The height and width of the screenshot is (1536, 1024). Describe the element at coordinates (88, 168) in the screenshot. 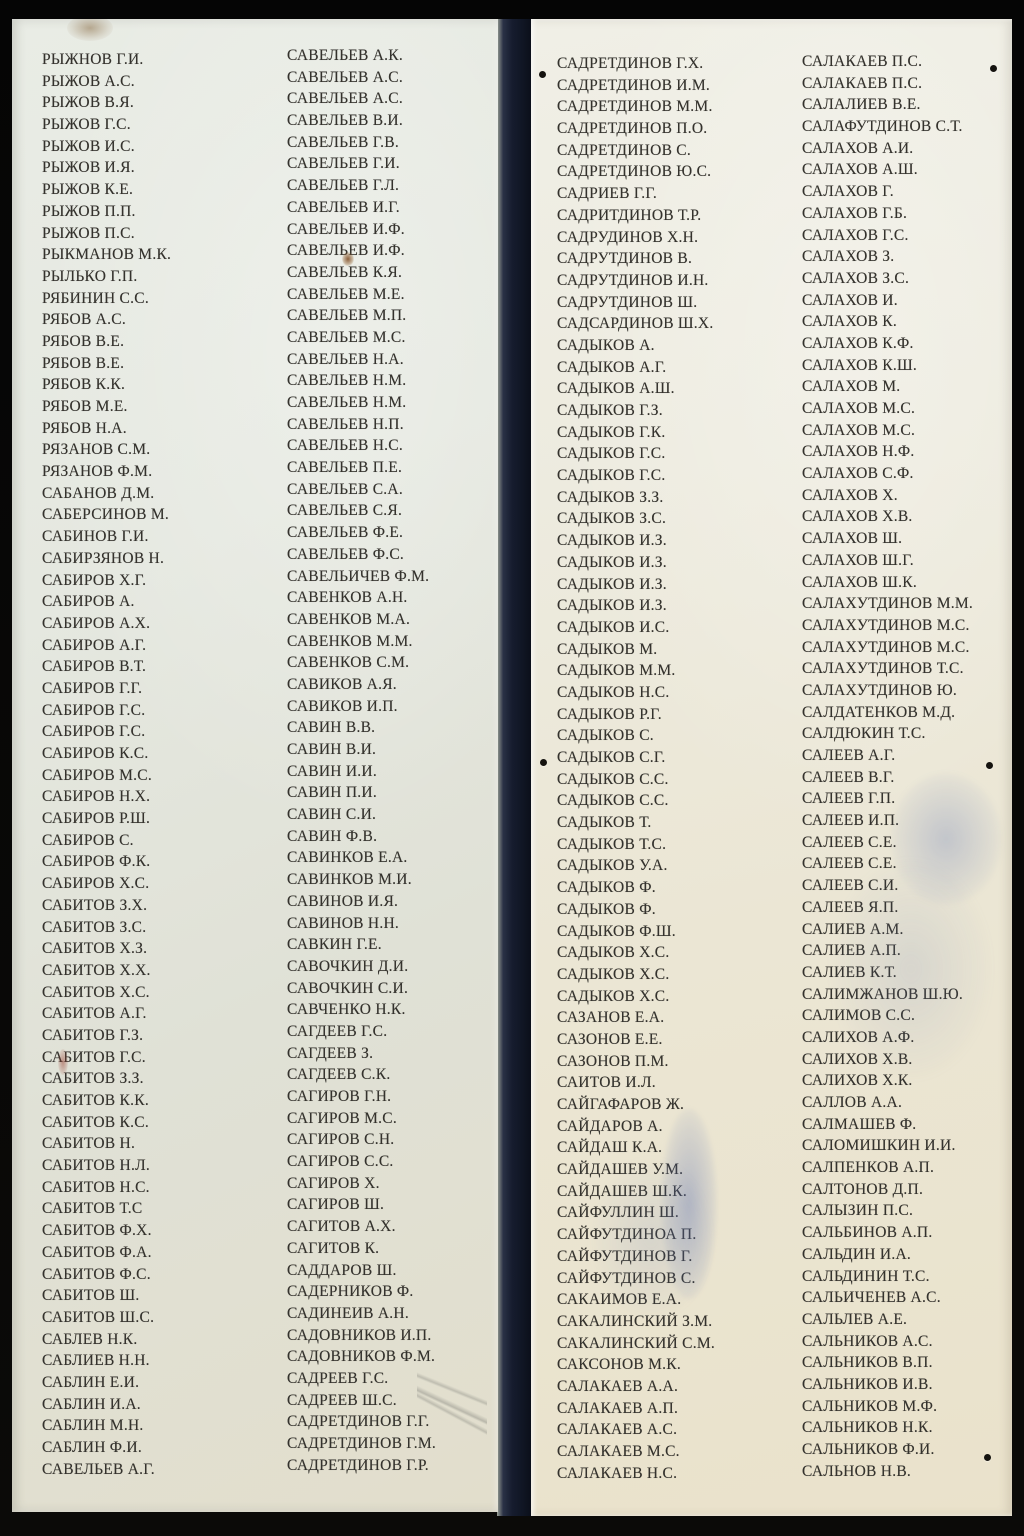

I see `memorial-name: РЫЖОВ И.Я.` at that location.